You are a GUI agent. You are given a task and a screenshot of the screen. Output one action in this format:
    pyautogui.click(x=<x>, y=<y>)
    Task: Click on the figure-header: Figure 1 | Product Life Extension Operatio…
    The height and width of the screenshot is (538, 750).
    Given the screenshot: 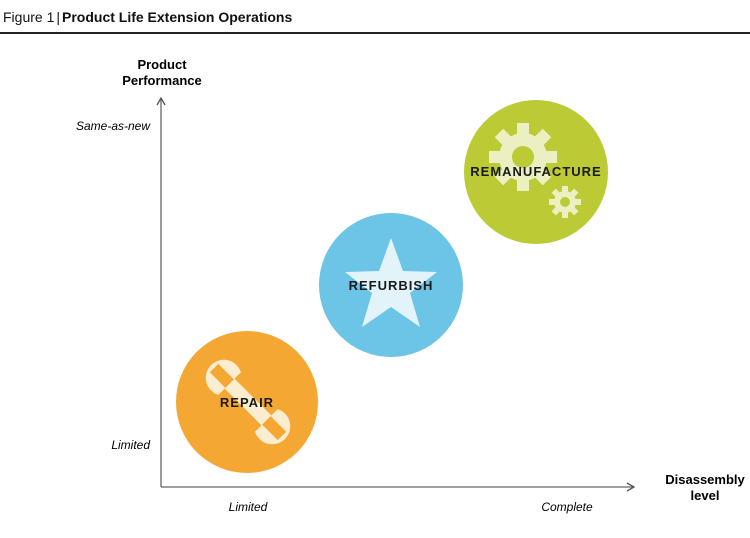 What is the action you would take?
    pyautogui.click(x=147, y=17)
    